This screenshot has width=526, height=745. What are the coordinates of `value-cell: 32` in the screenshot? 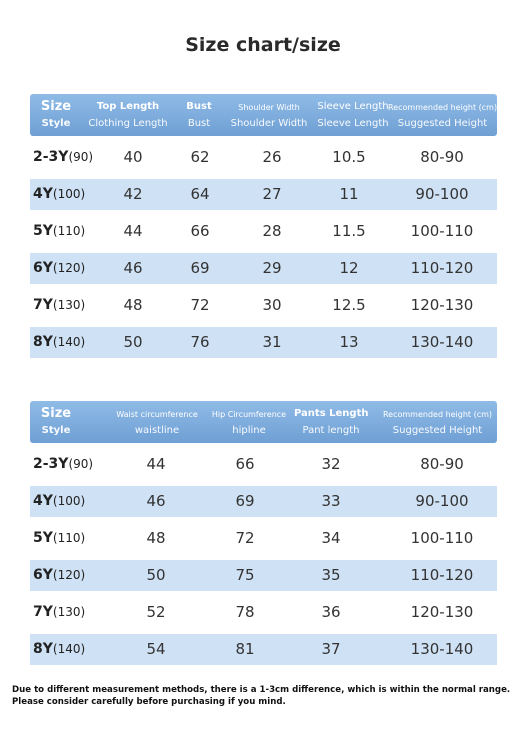 It's located at (331, 464).